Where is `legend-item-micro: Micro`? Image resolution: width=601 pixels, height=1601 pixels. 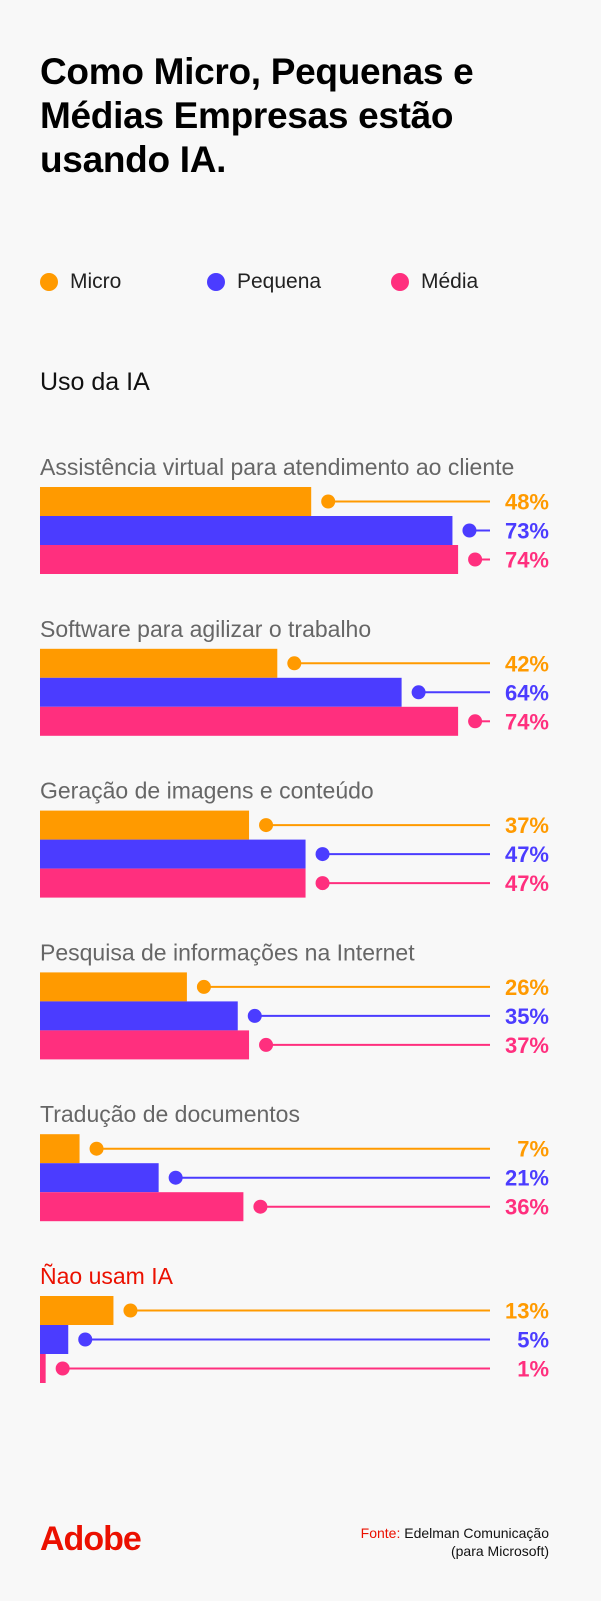
legend-item-micro: Micro is located at coordinates (80, 282).